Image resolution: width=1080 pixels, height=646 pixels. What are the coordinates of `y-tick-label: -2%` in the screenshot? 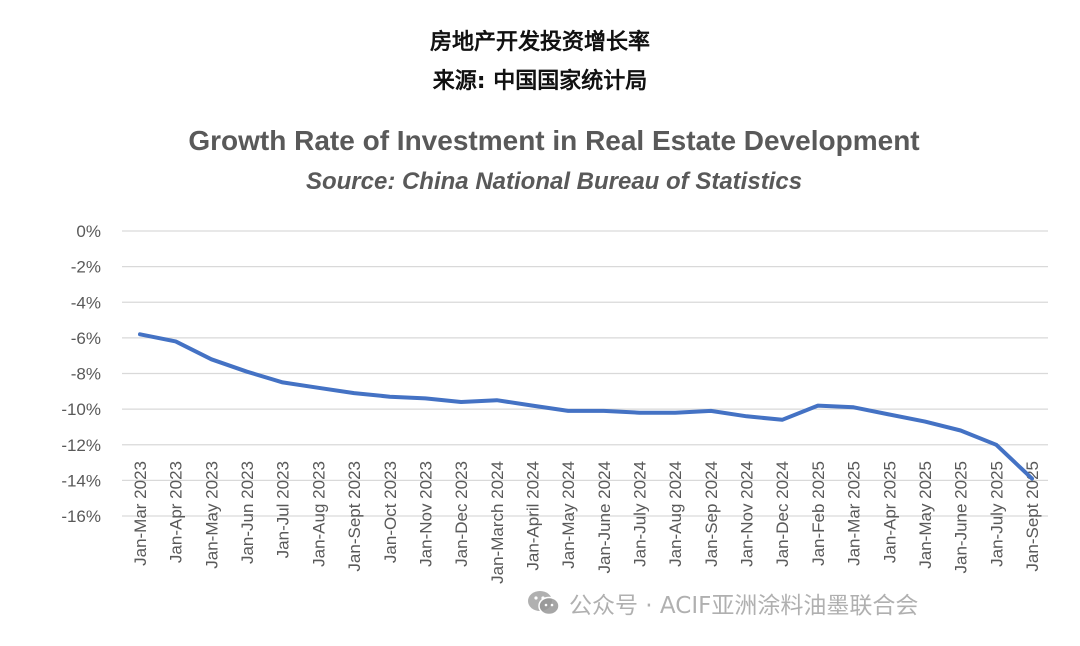 It's located at (86, 267).